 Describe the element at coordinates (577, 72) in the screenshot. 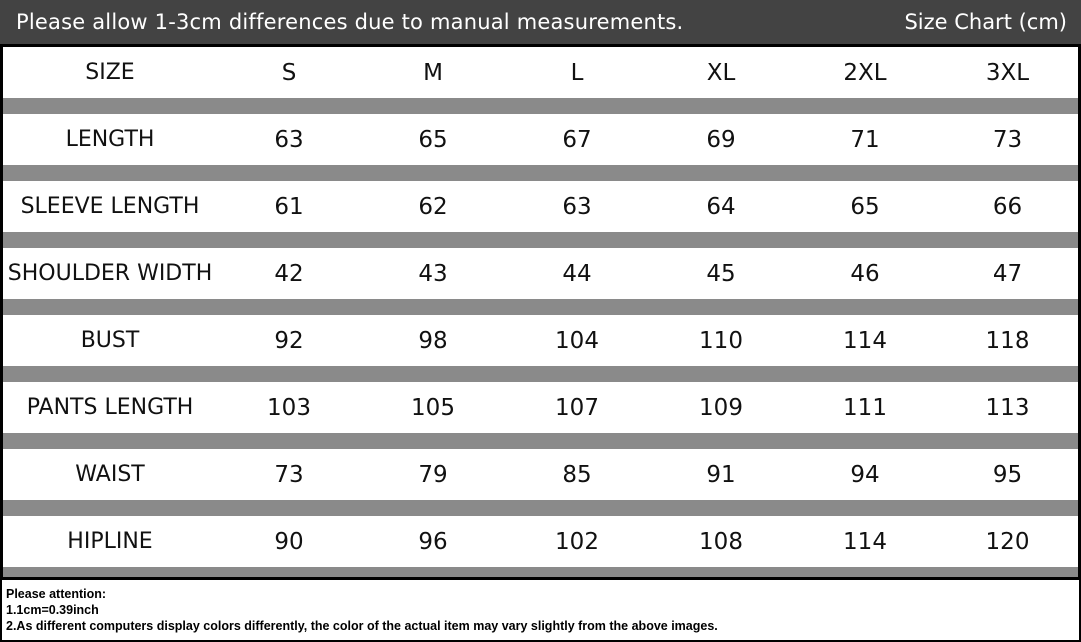

I see `column-header-l: L` at that location.